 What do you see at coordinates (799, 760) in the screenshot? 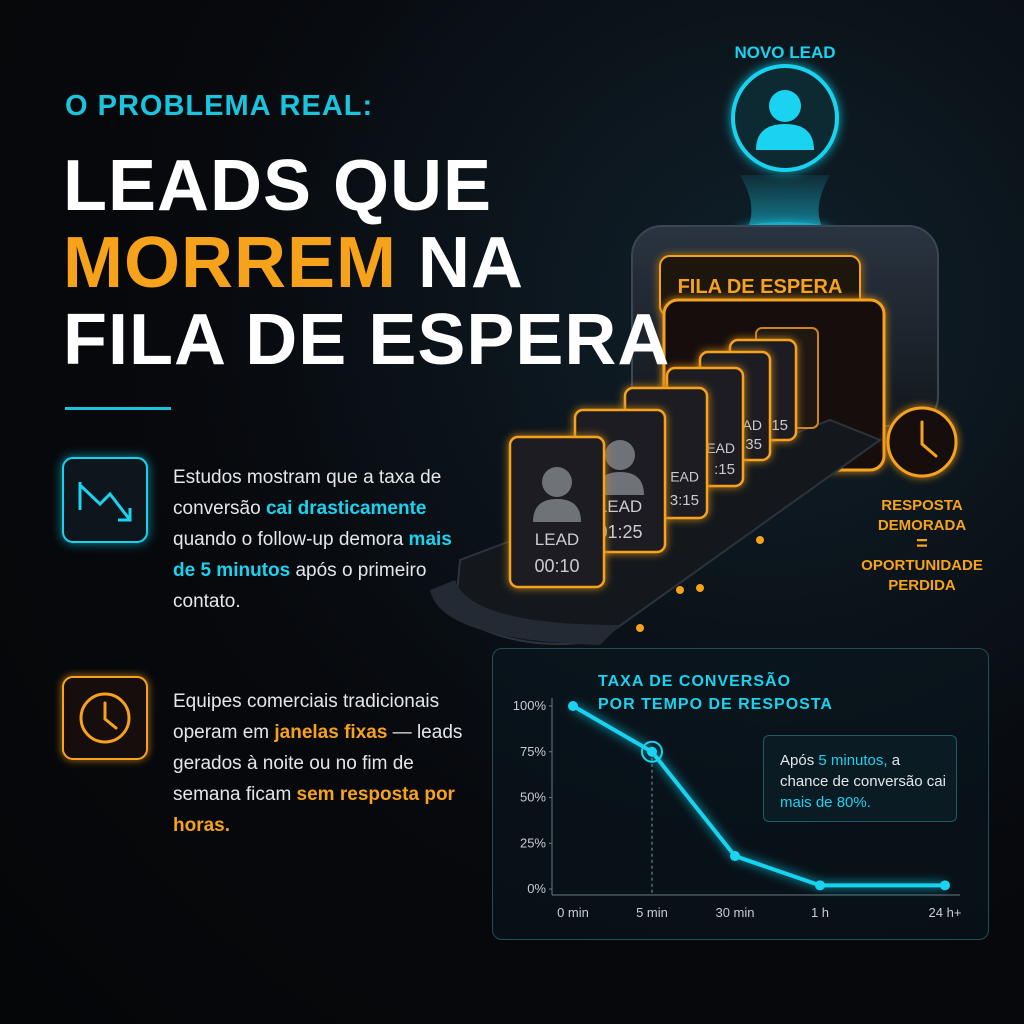
I see `annotation-span: Após` at bounding box center [799, 760].